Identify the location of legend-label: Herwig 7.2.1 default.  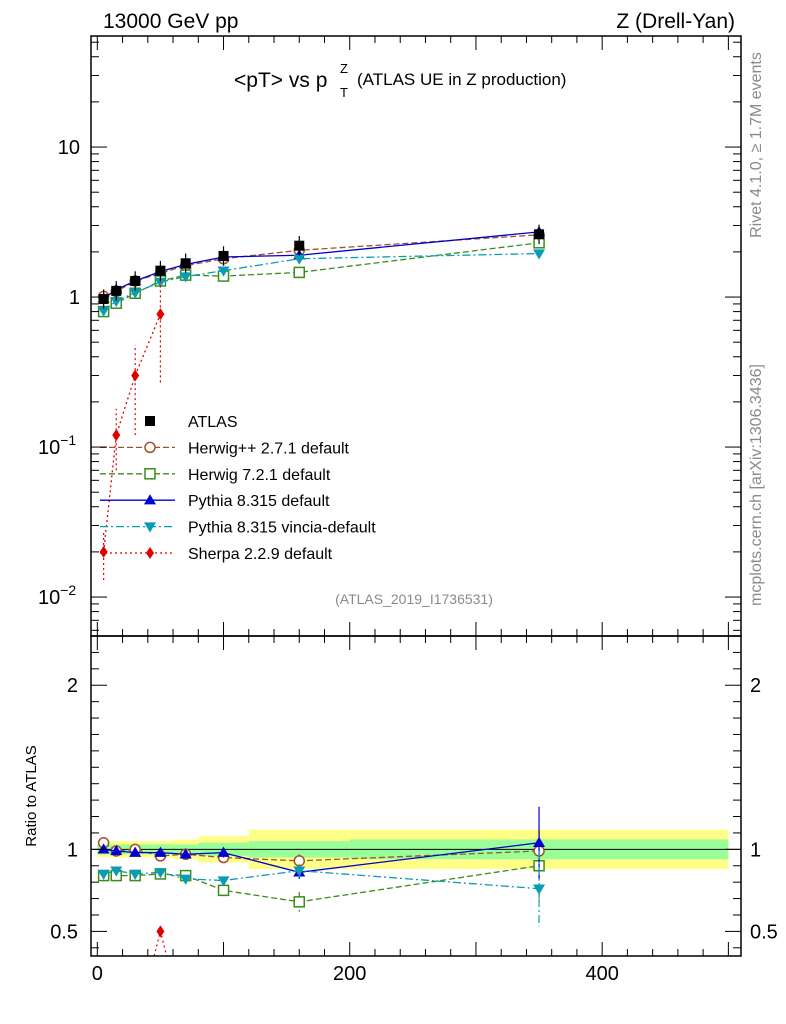
(259, 475).